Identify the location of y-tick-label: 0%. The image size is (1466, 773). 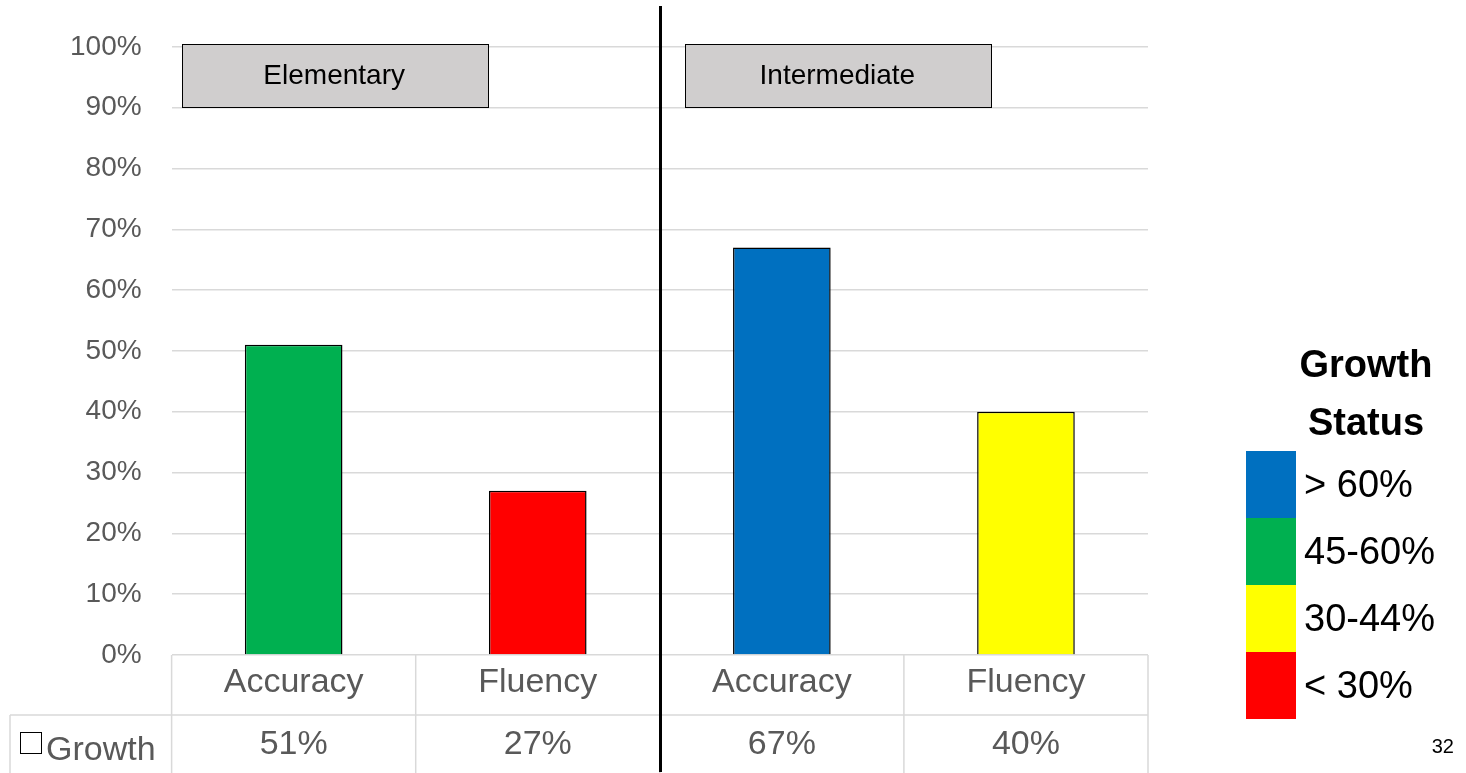
(121, 653).